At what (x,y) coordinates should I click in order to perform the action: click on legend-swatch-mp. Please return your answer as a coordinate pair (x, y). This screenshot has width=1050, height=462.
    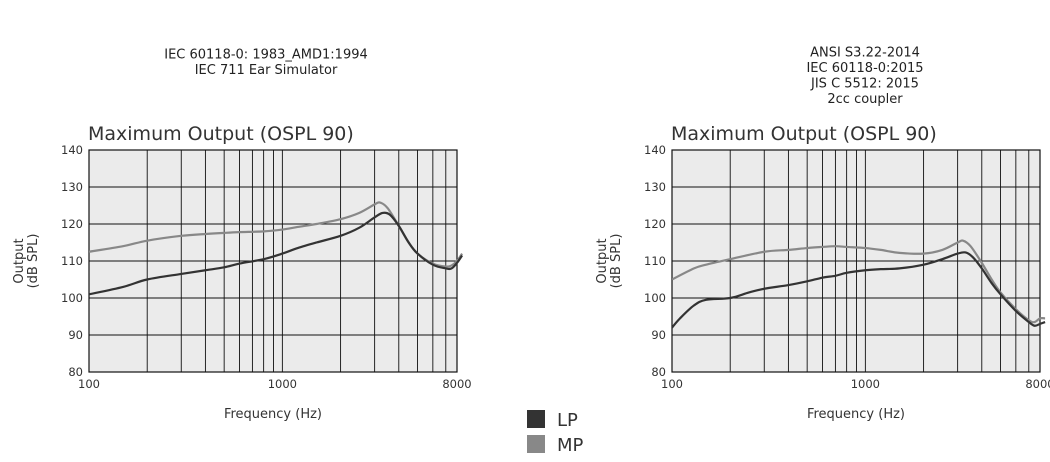
    Looking at the image, I should click on (536, 444).